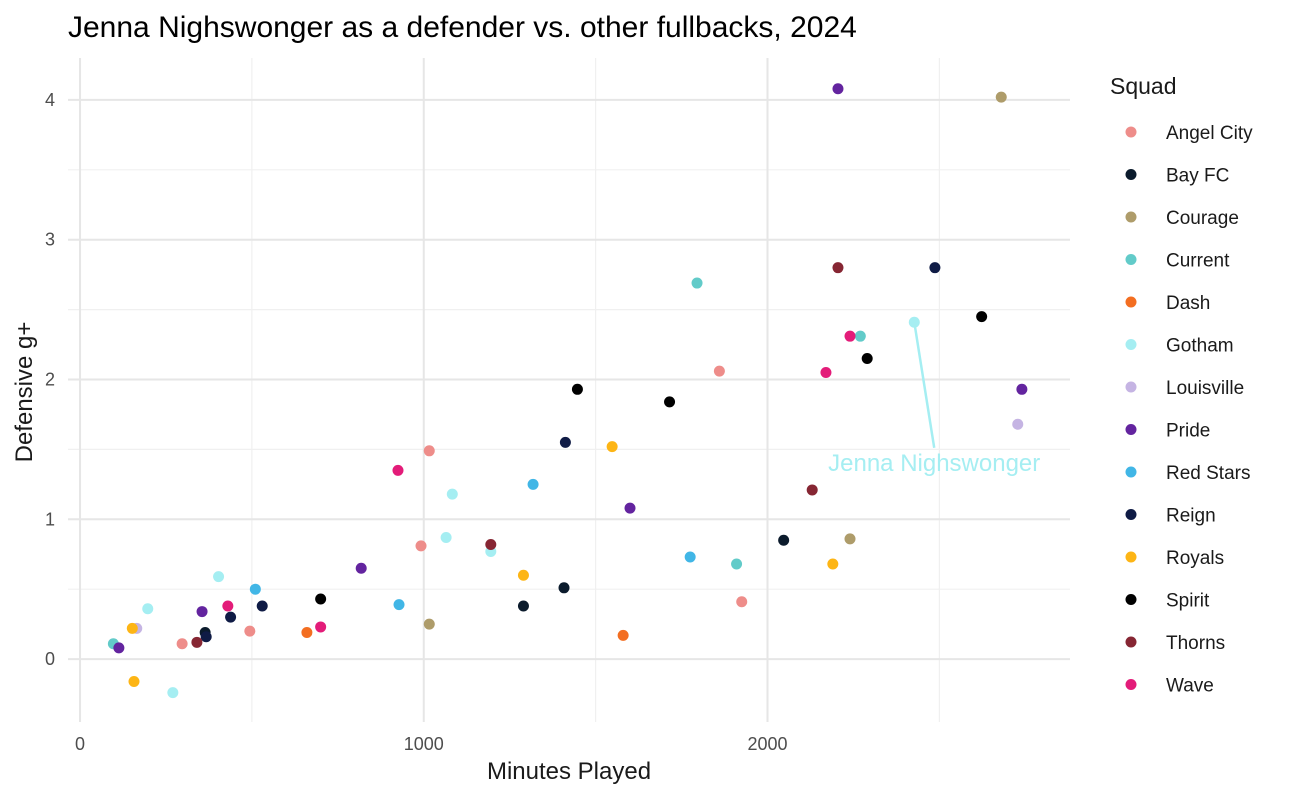  I want to click on y-tick-label: 0, so click(50, 659).